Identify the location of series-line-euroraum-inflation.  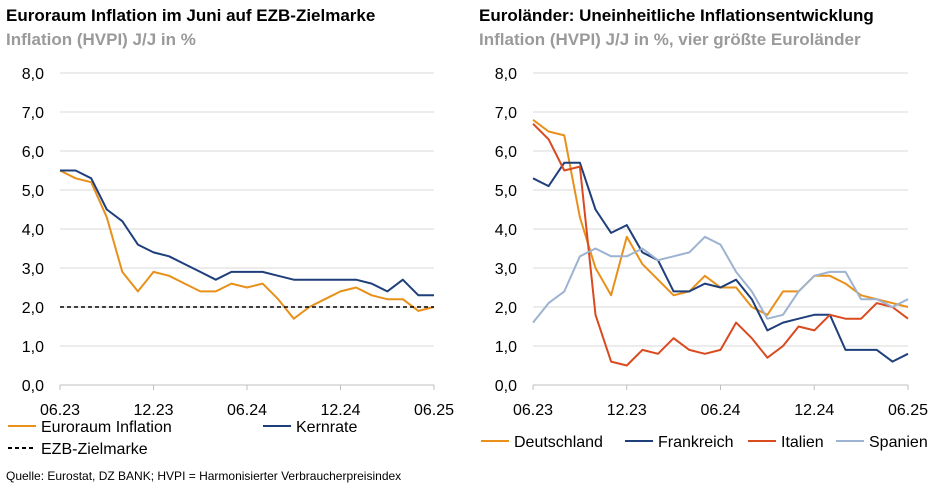
(247, 244).